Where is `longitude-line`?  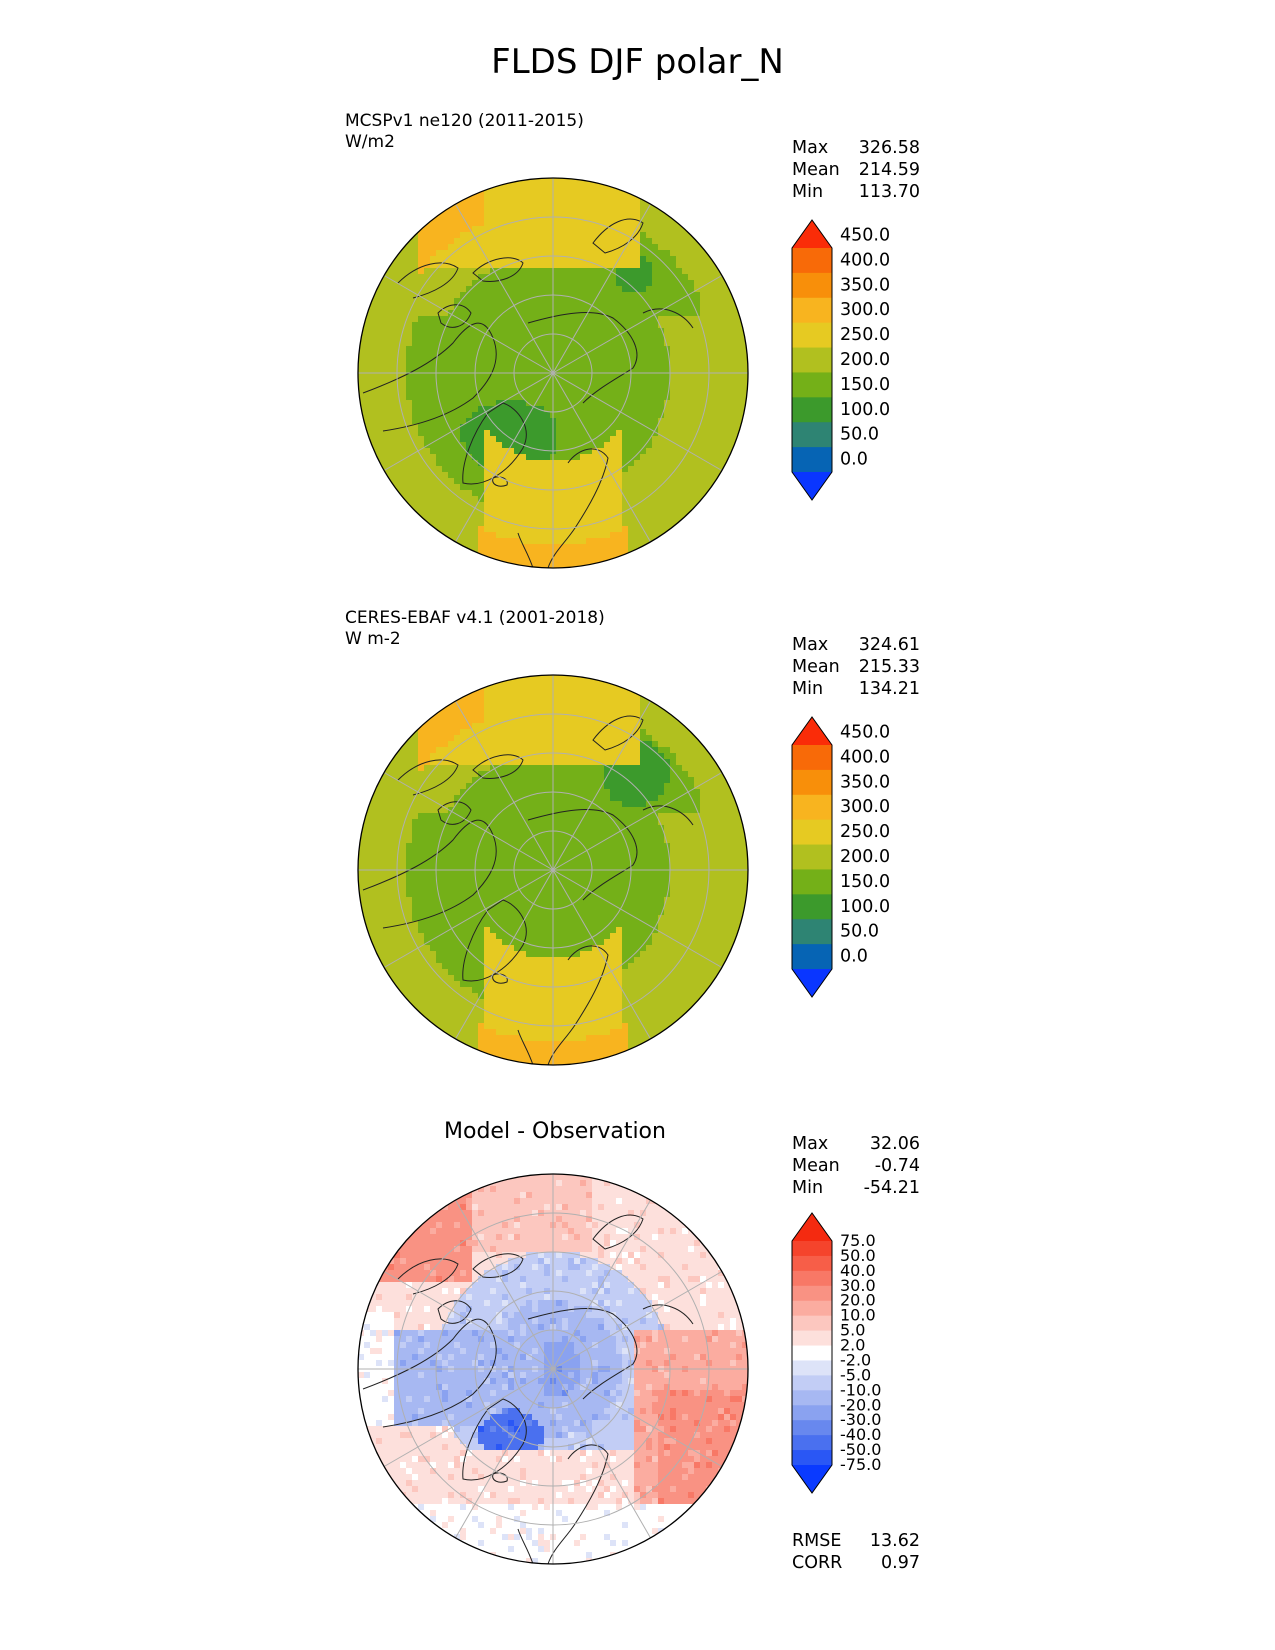 longitude-line is located at coordinates (468, 324).